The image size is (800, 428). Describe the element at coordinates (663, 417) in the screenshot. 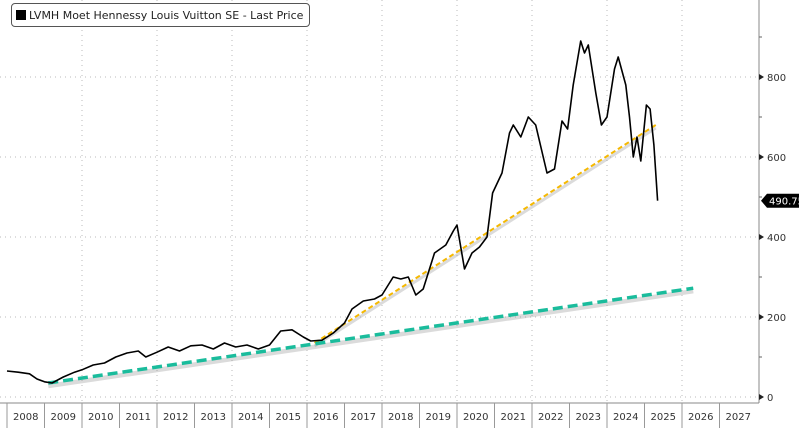

I see `x-tick-label: 2025` at that location.